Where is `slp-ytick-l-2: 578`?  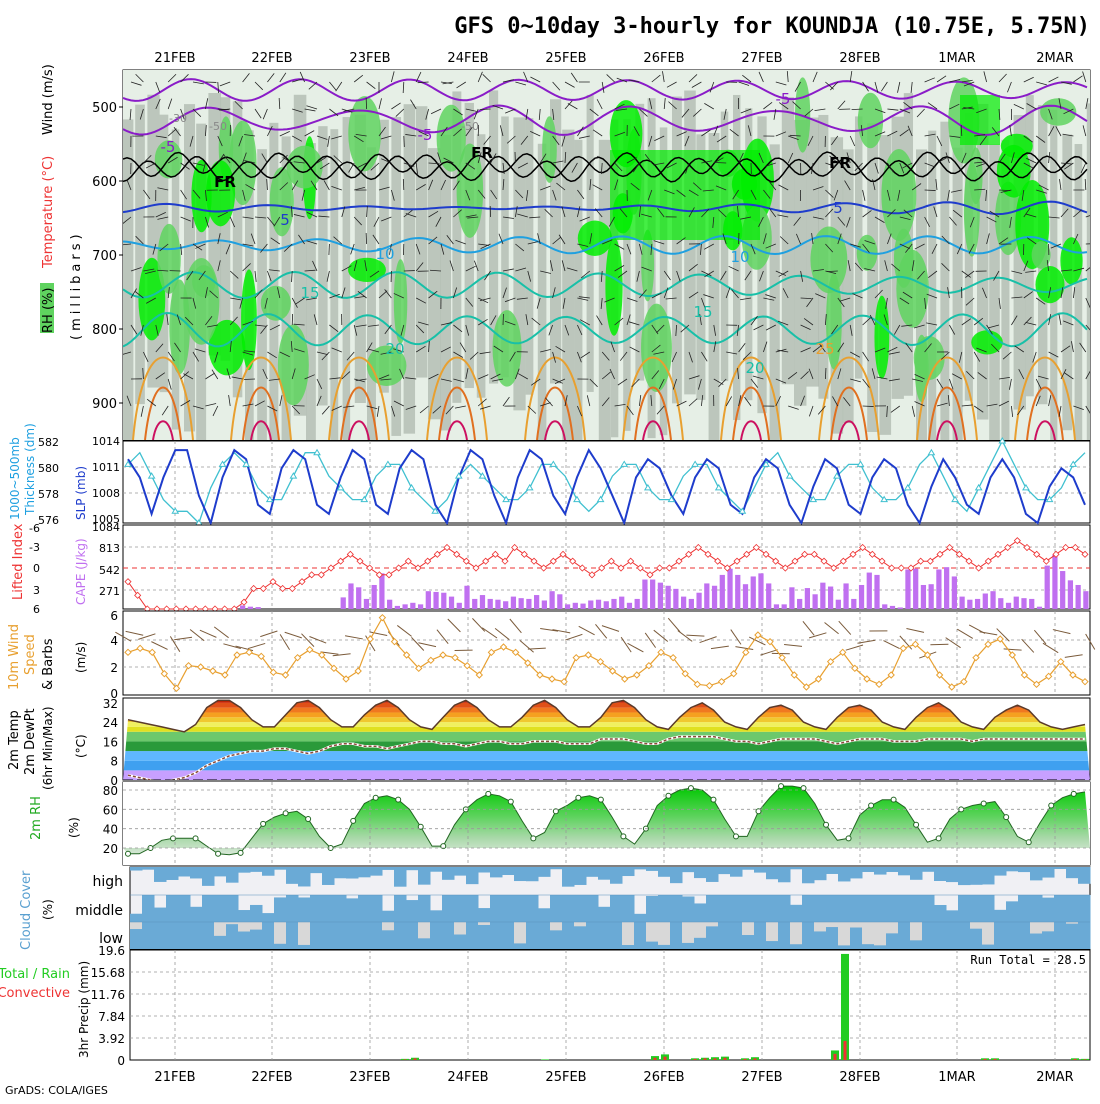
slp-ytick-l-2: 578 is located at coordinates (48, 494).